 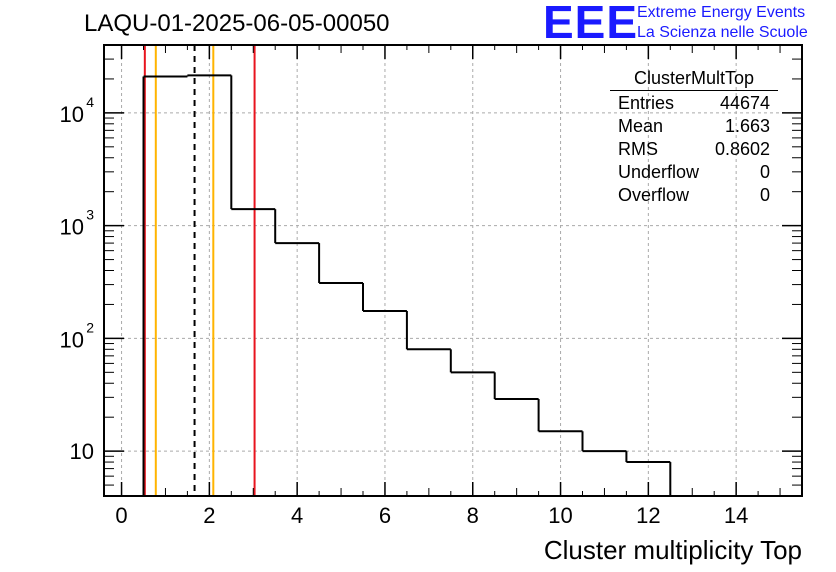 I want to click on stats-row-label: Mean, so click(x=641, y=126).